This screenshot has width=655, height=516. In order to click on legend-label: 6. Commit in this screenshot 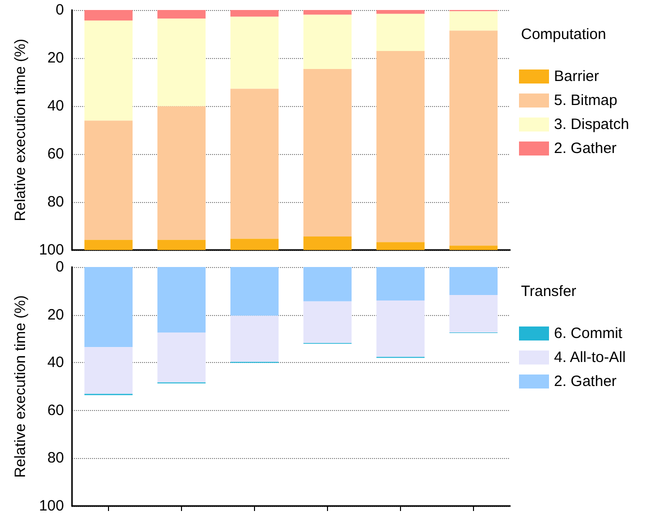, I will do `click(589, 333)`.